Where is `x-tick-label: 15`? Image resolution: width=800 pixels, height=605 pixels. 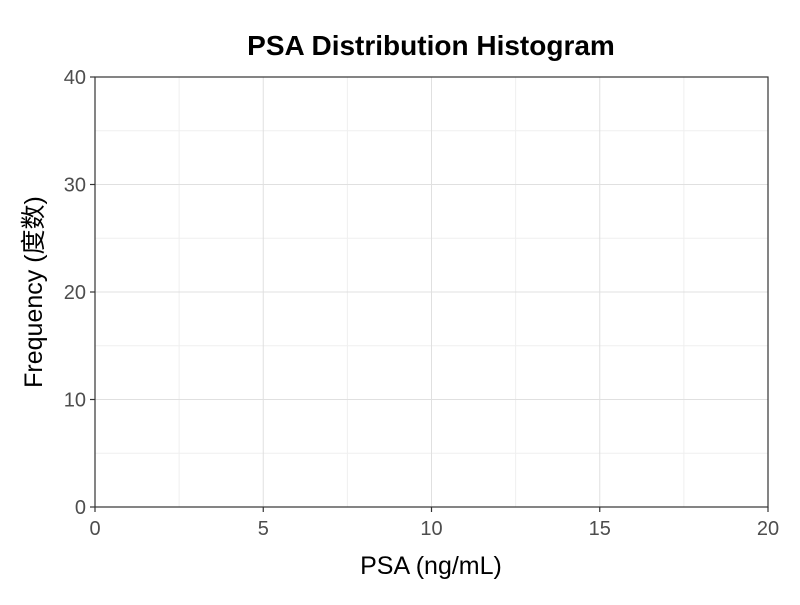 x-tick-label: 15 is located at coordinates (600, 529).